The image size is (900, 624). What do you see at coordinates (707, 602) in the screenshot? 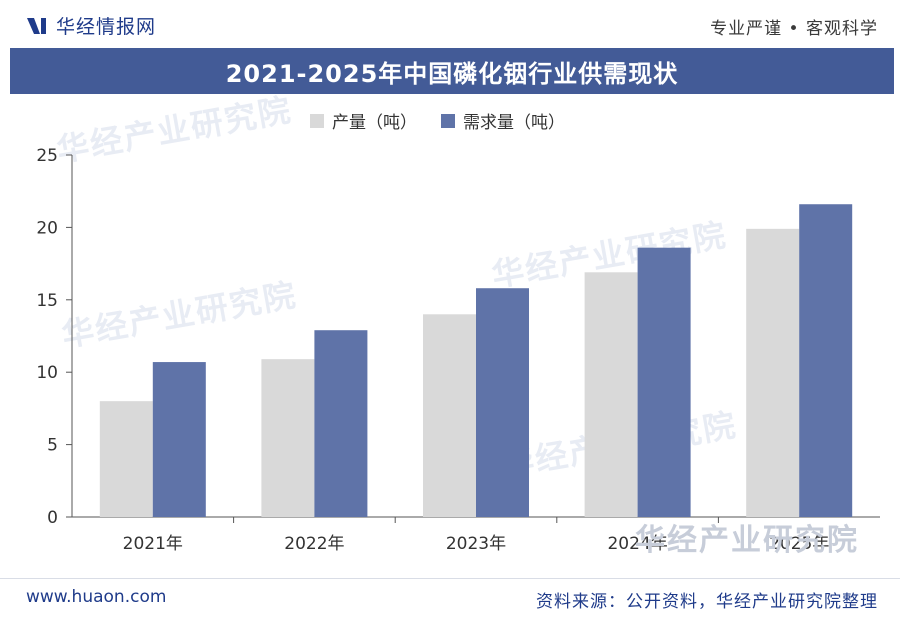
I see `footer-source: 资料来源：公开资料，华经产业研究院整理` at bounding box center [707, 602].